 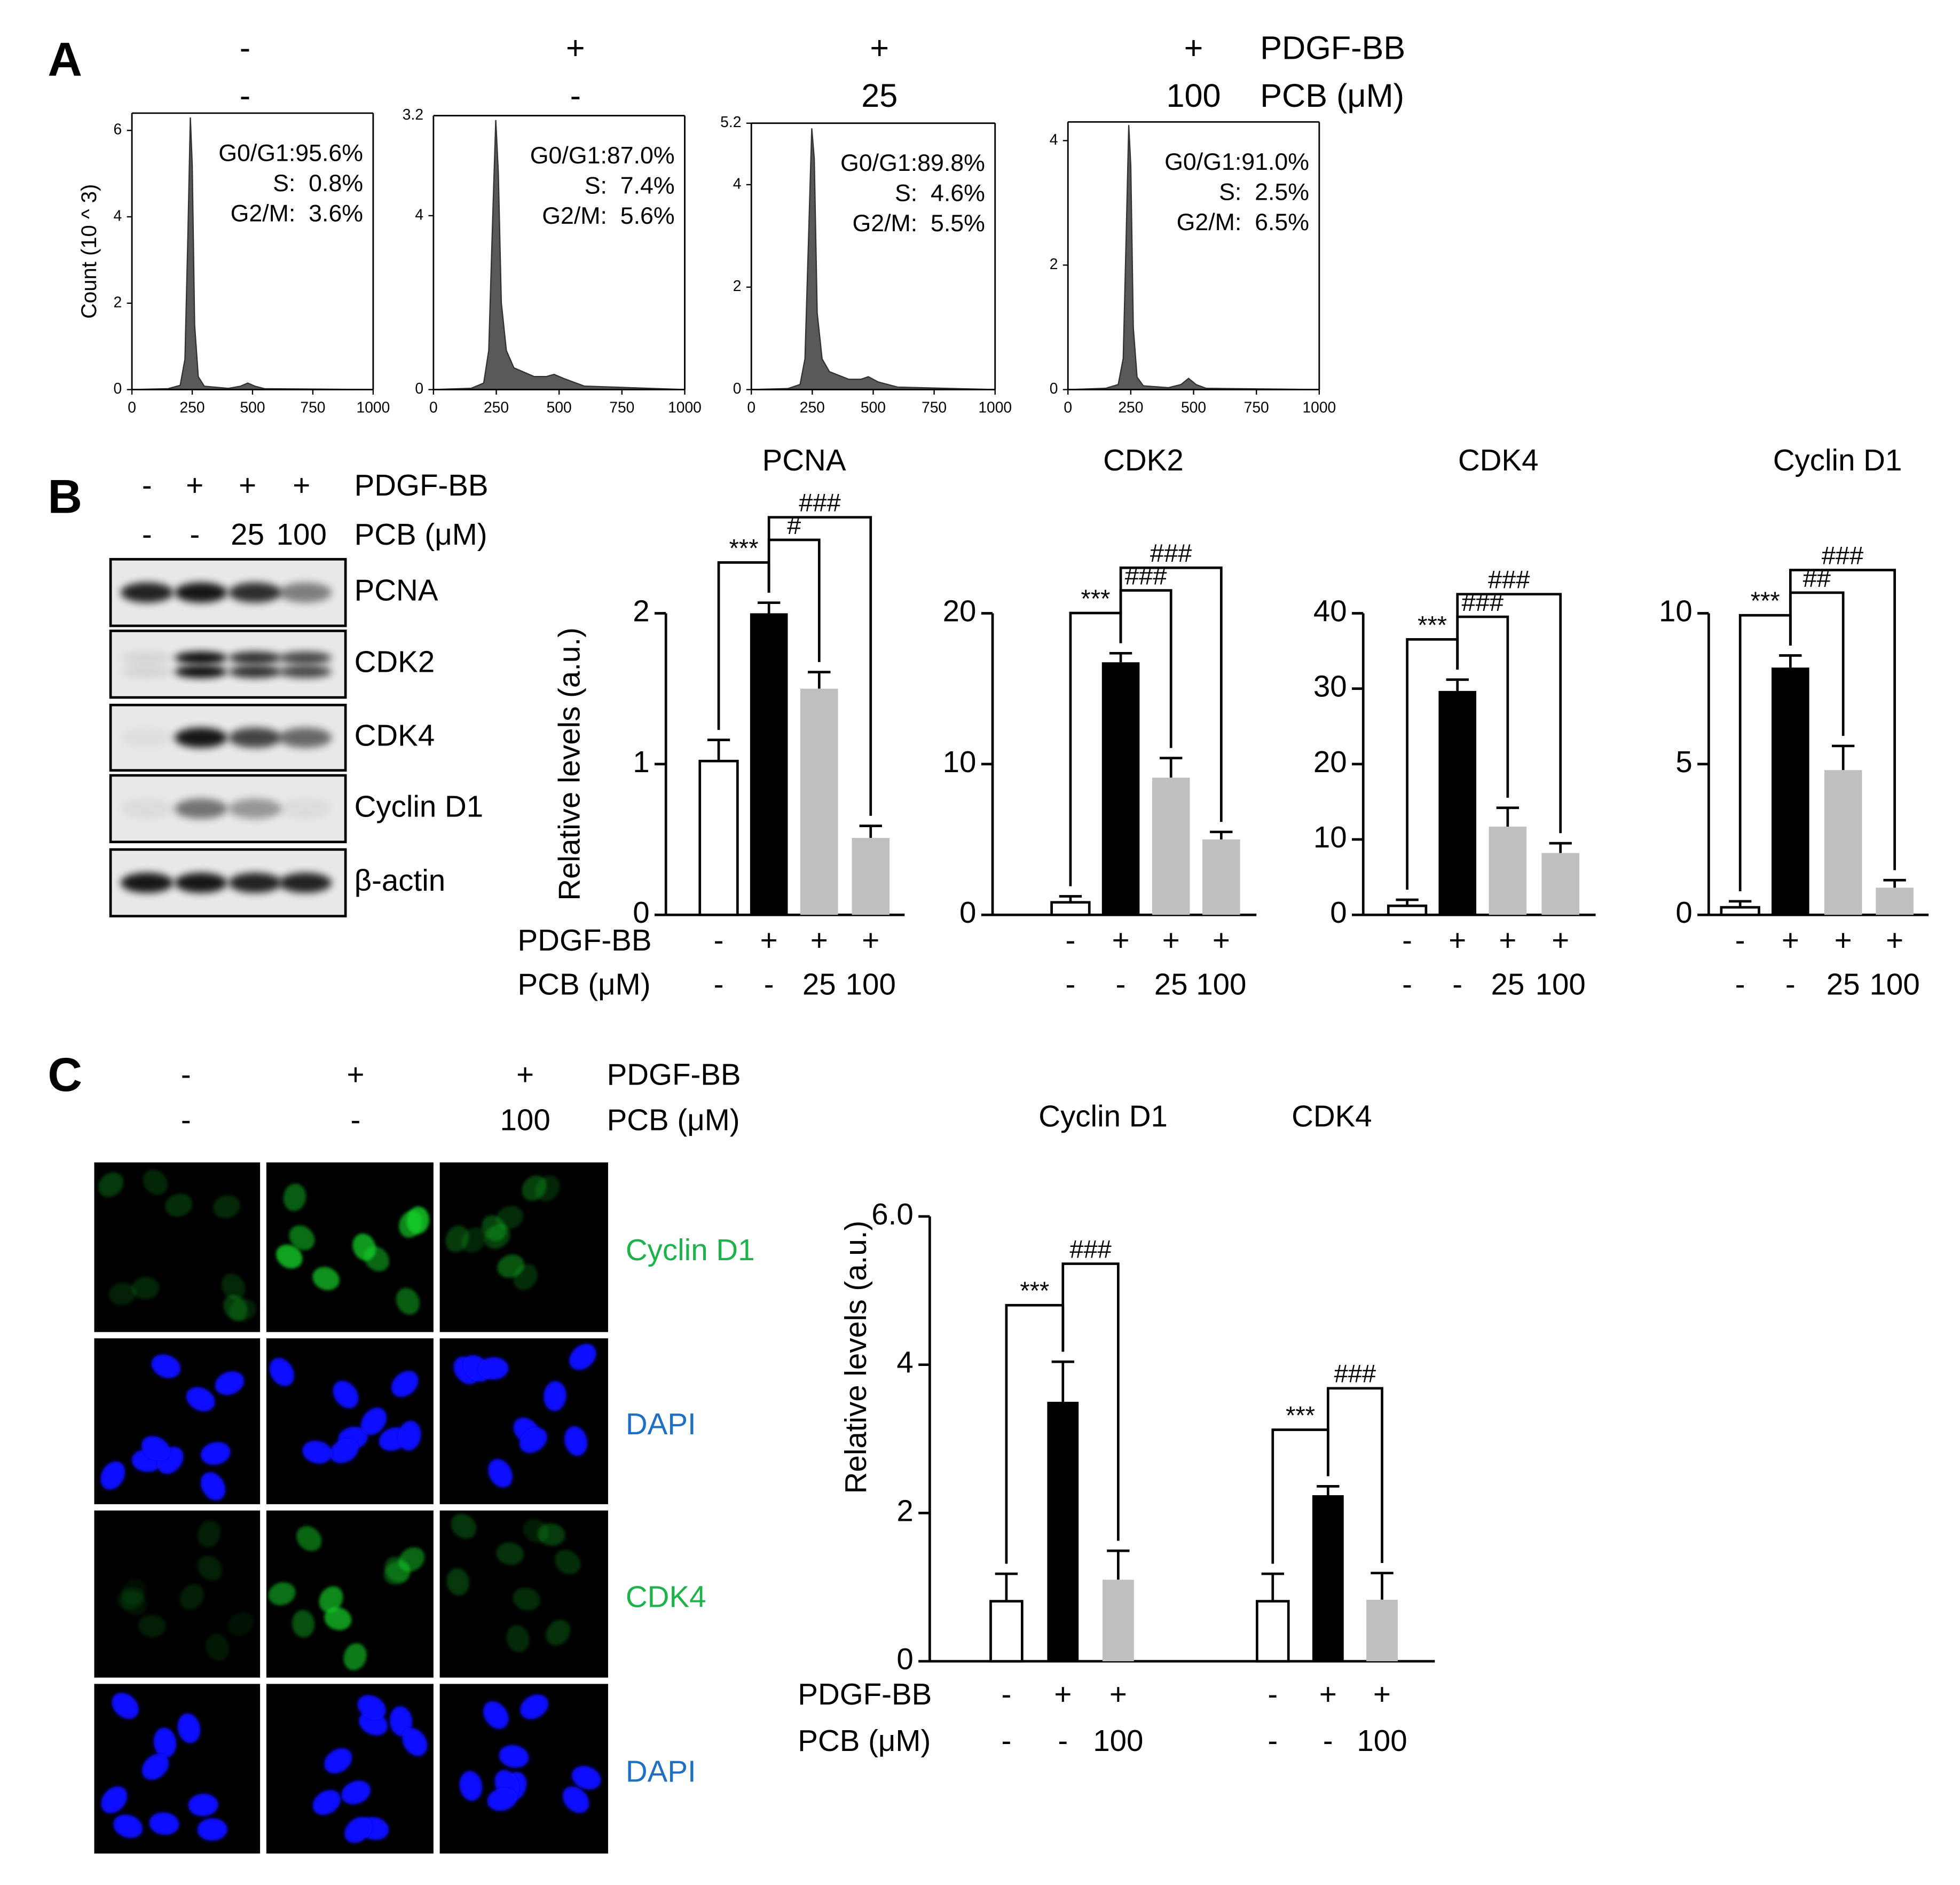 I want to click on significance-label: ##, so click(x=1817, y=578).